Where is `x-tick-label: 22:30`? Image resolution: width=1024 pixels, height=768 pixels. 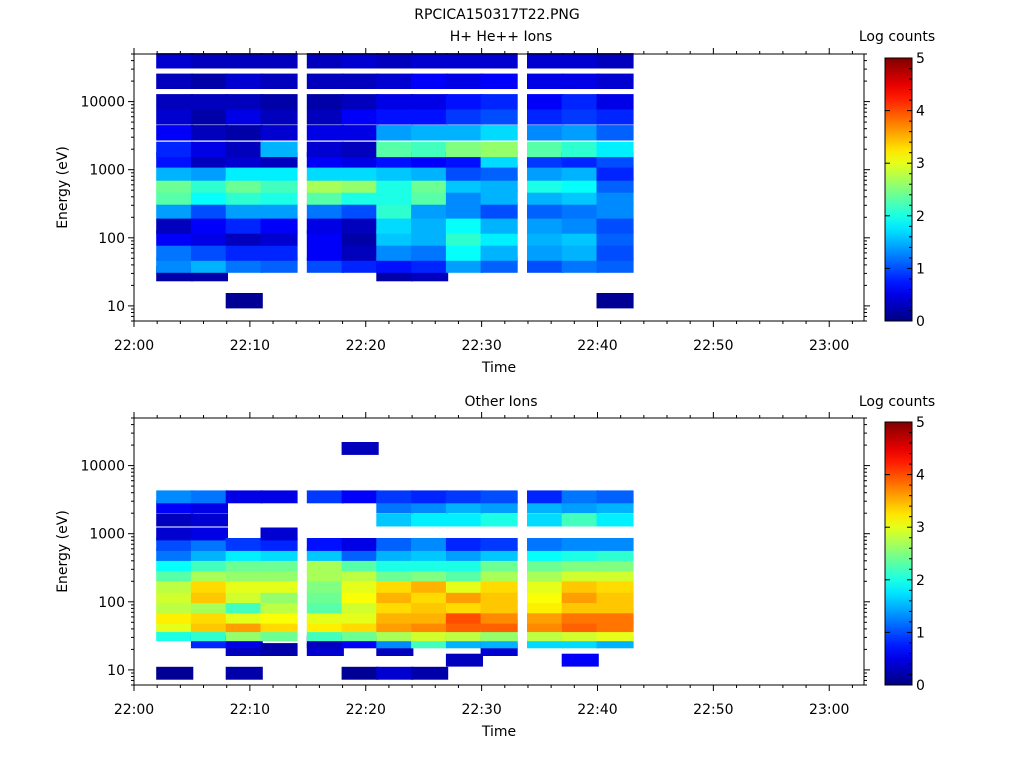
x-tick-label: 22:30 is located at coordinates (481, 346).